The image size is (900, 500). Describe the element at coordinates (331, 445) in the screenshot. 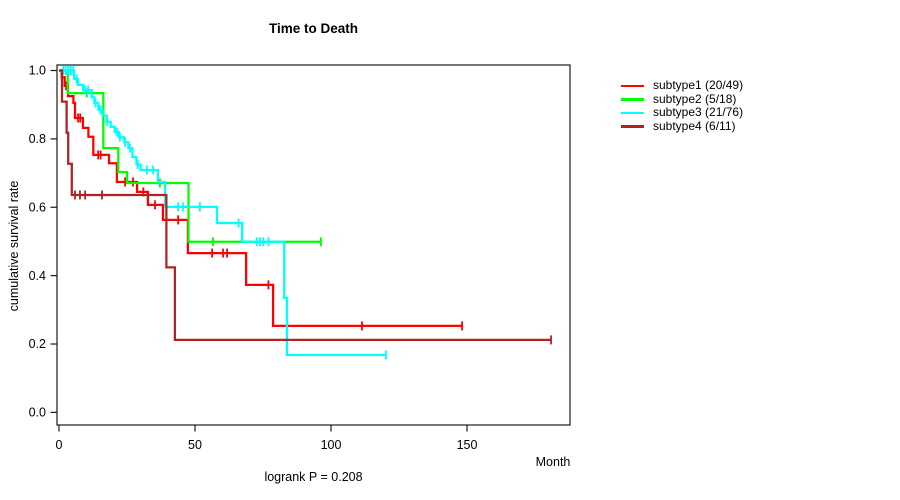

I see `x-tick-label: 100` at that location.